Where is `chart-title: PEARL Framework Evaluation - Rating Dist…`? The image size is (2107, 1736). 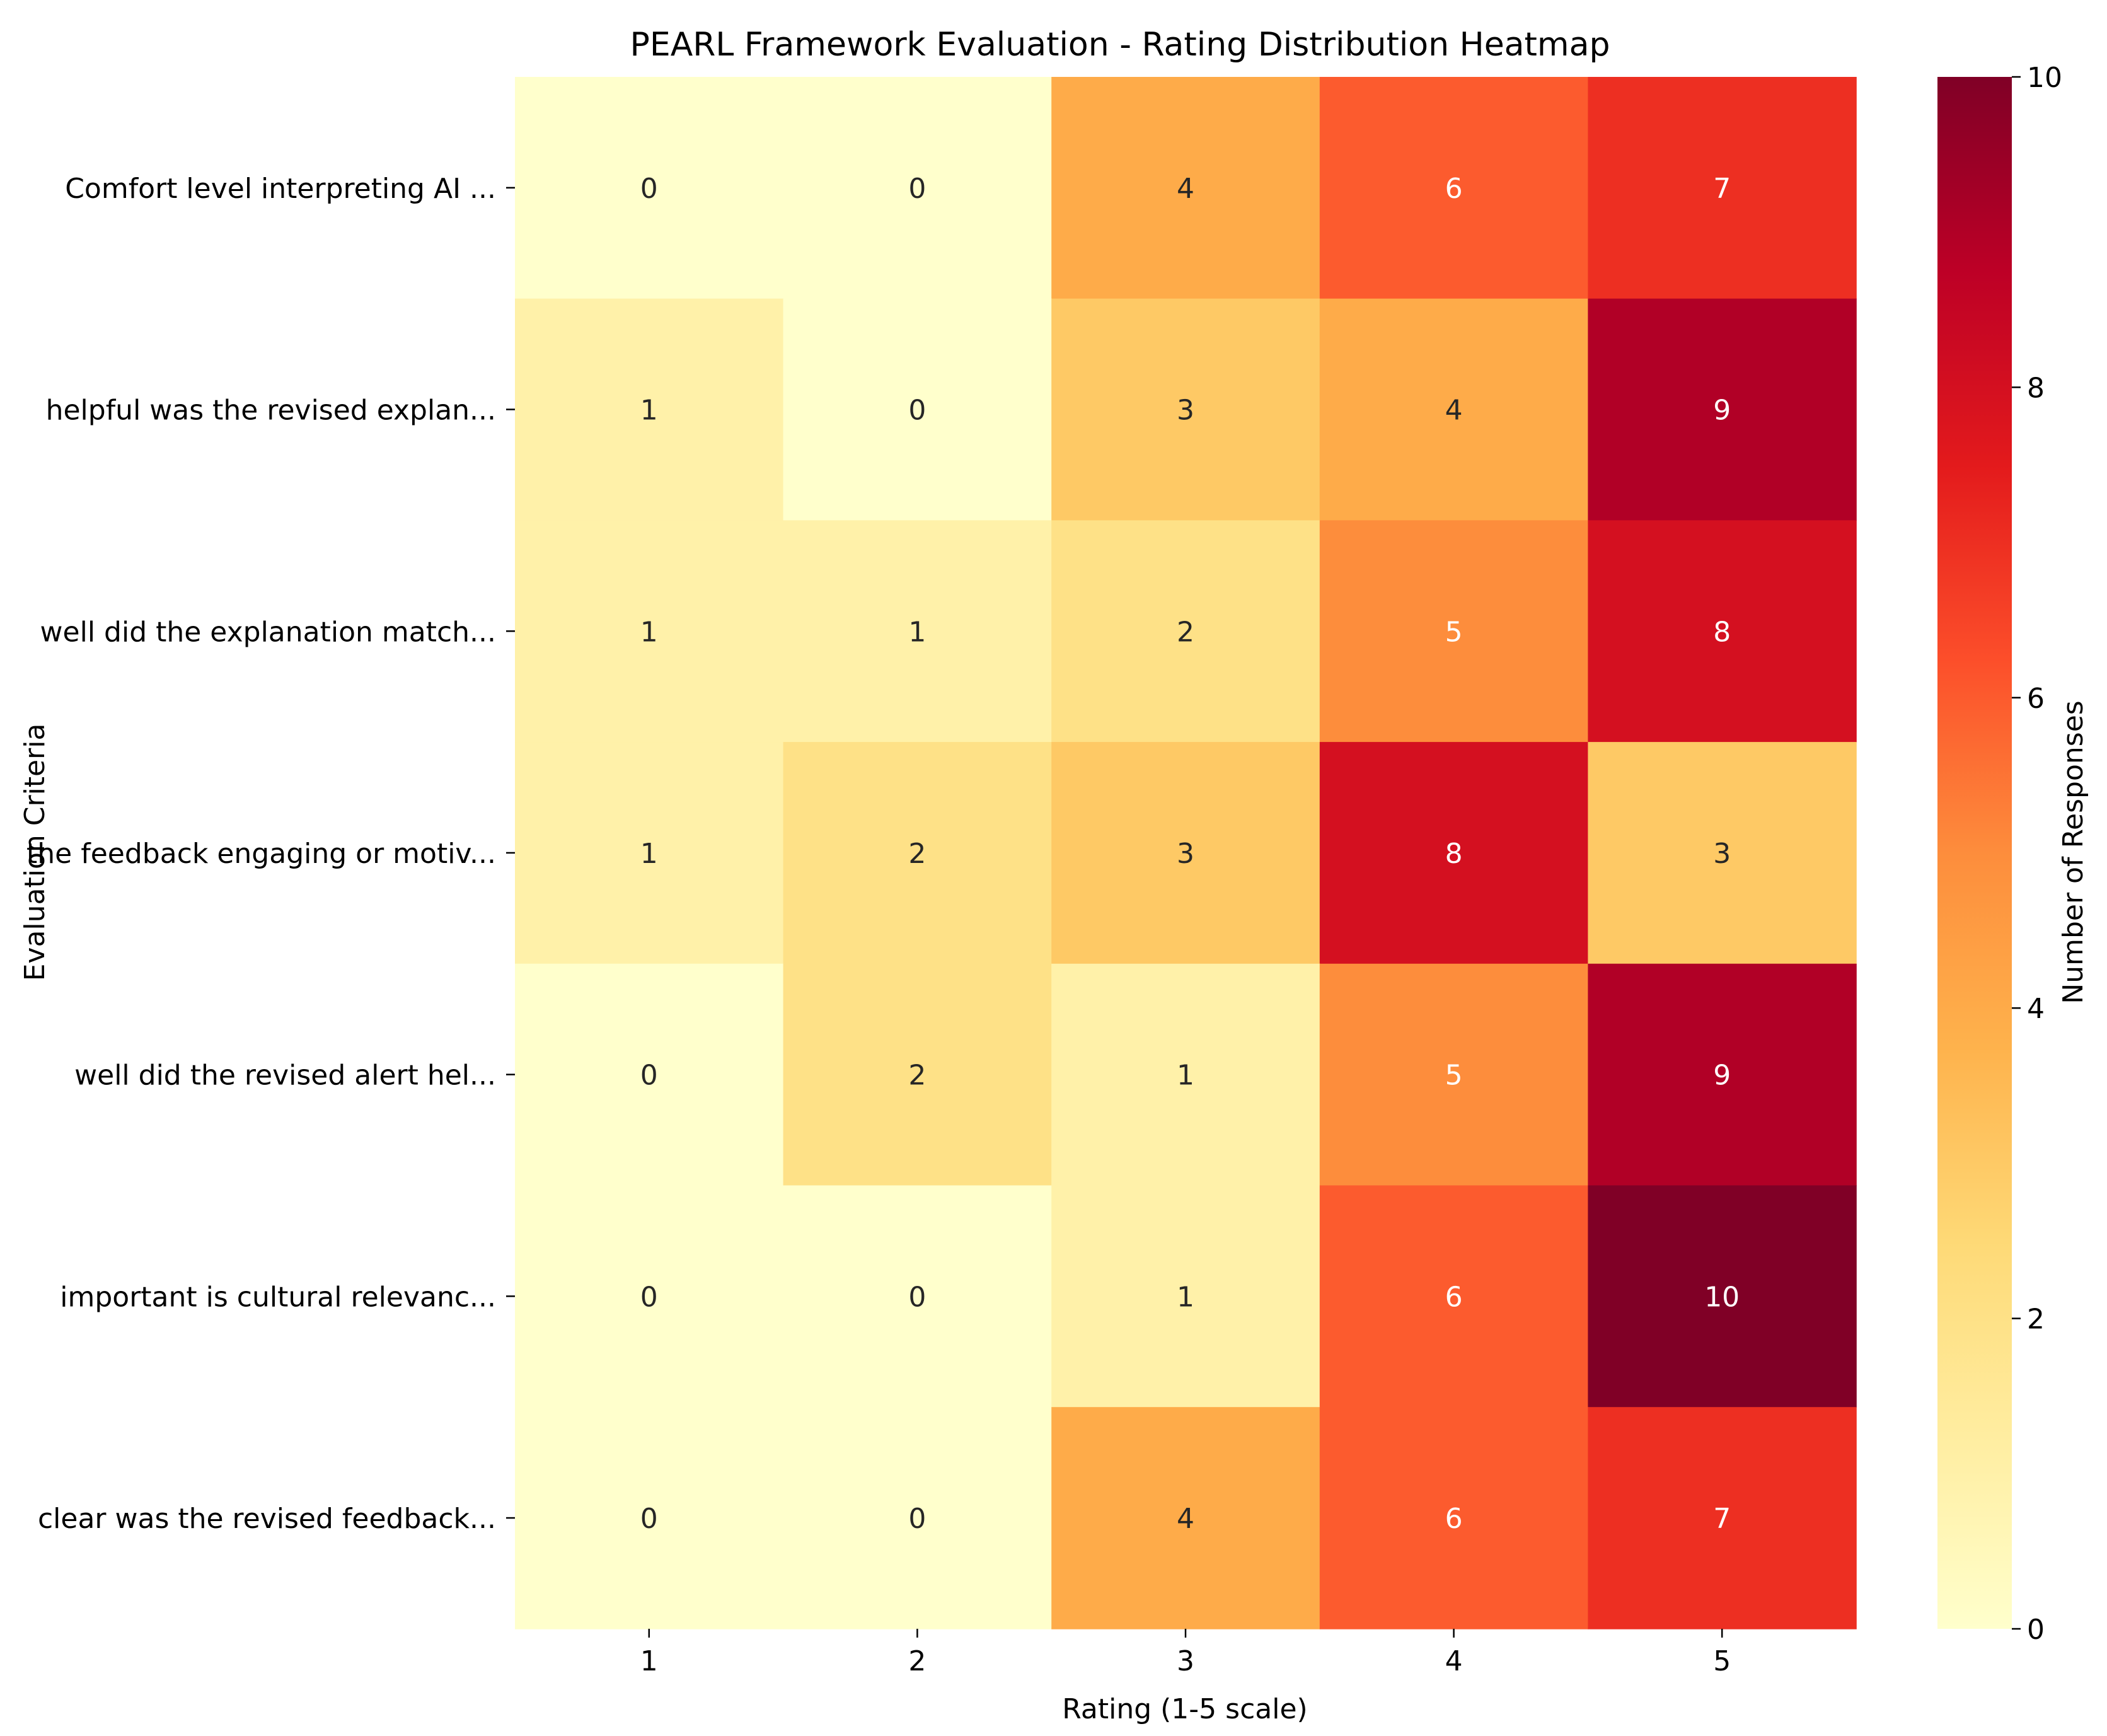
chart-title: PEARL Framework Evaluation - Rating Dist… is located at coordinates (1120, 45).